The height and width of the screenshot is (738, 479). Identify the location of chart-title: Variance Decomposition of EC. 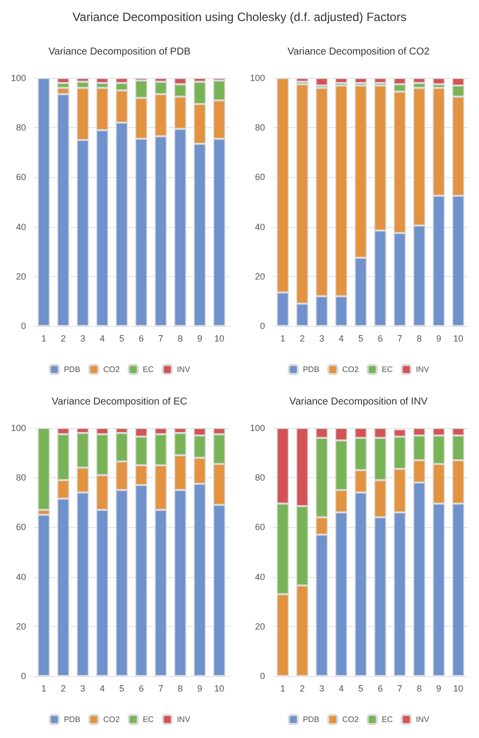
(120, 402).